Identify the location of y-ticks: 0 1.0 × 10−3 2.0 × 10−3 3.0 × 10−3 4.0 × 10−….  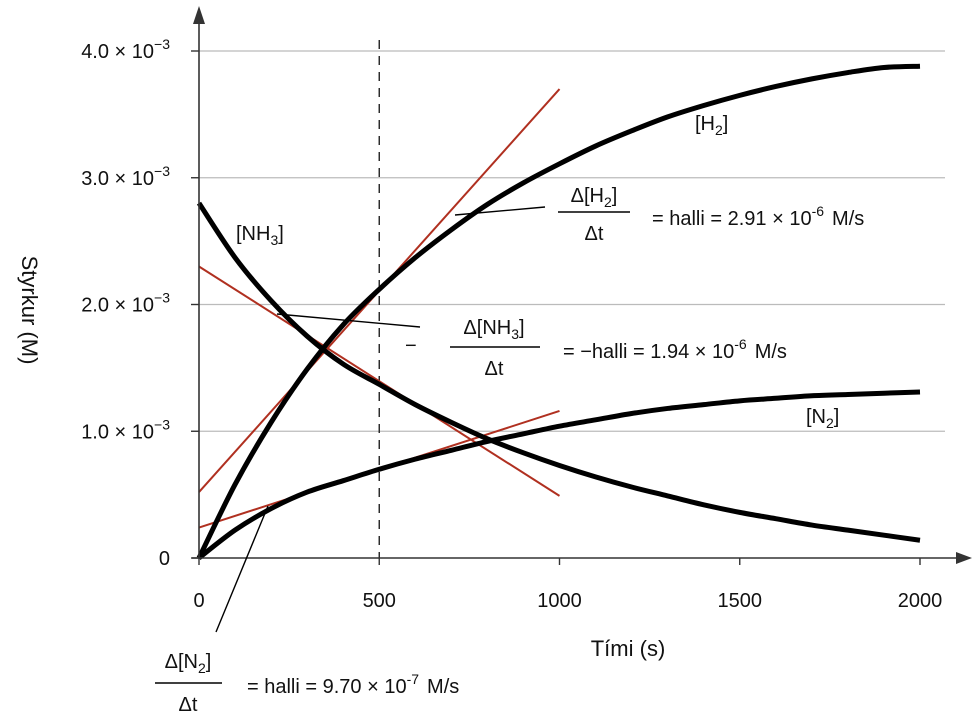
(140, 303).